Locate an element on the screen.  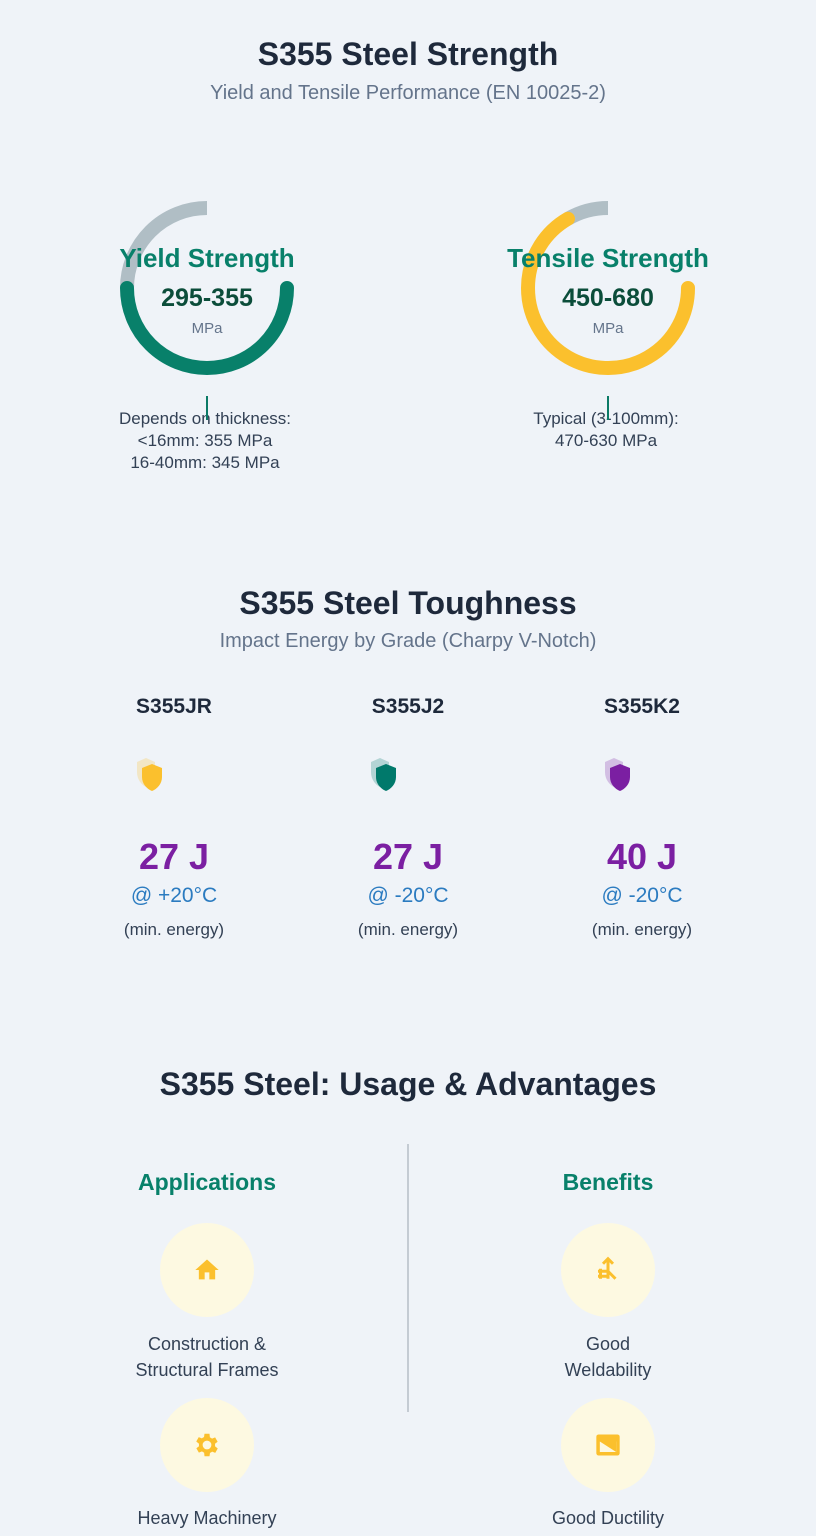
note-line: 470-630 MPa is located at coordinates (606, 440).